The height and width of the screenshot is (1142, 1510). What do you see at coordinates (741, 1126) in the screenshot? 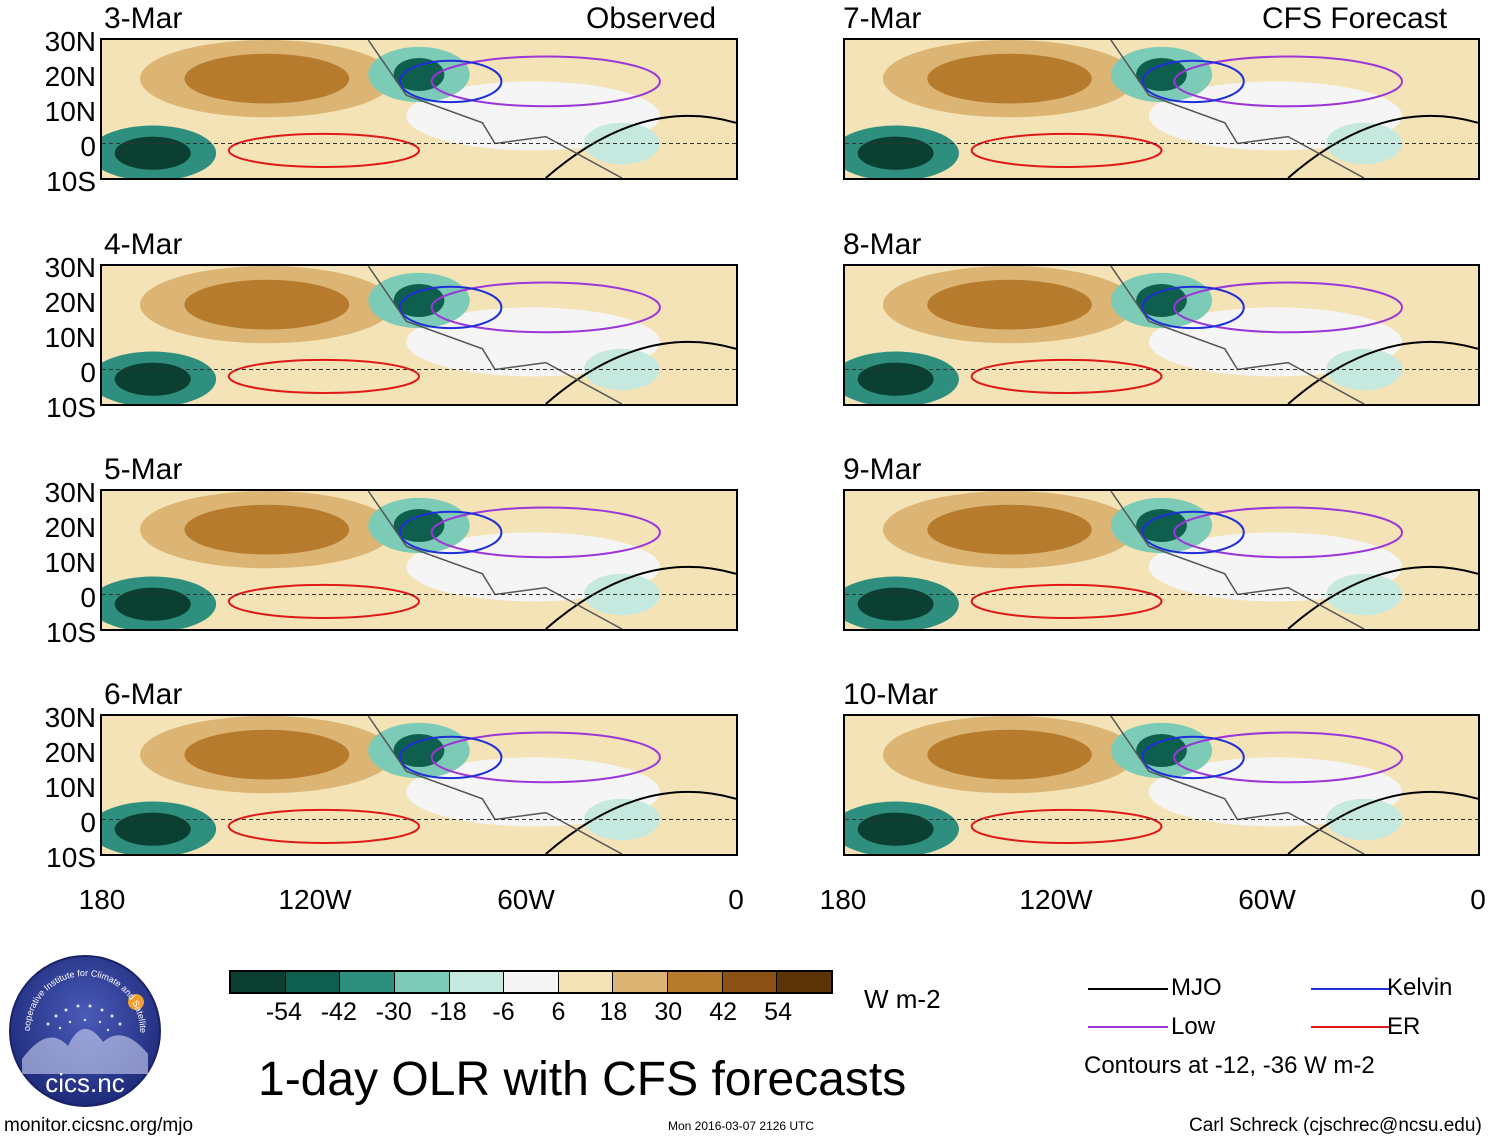
I see `footer-timestamp: Mon 2016-03-07 2126 UTC` at bounding box center [741, 1126].